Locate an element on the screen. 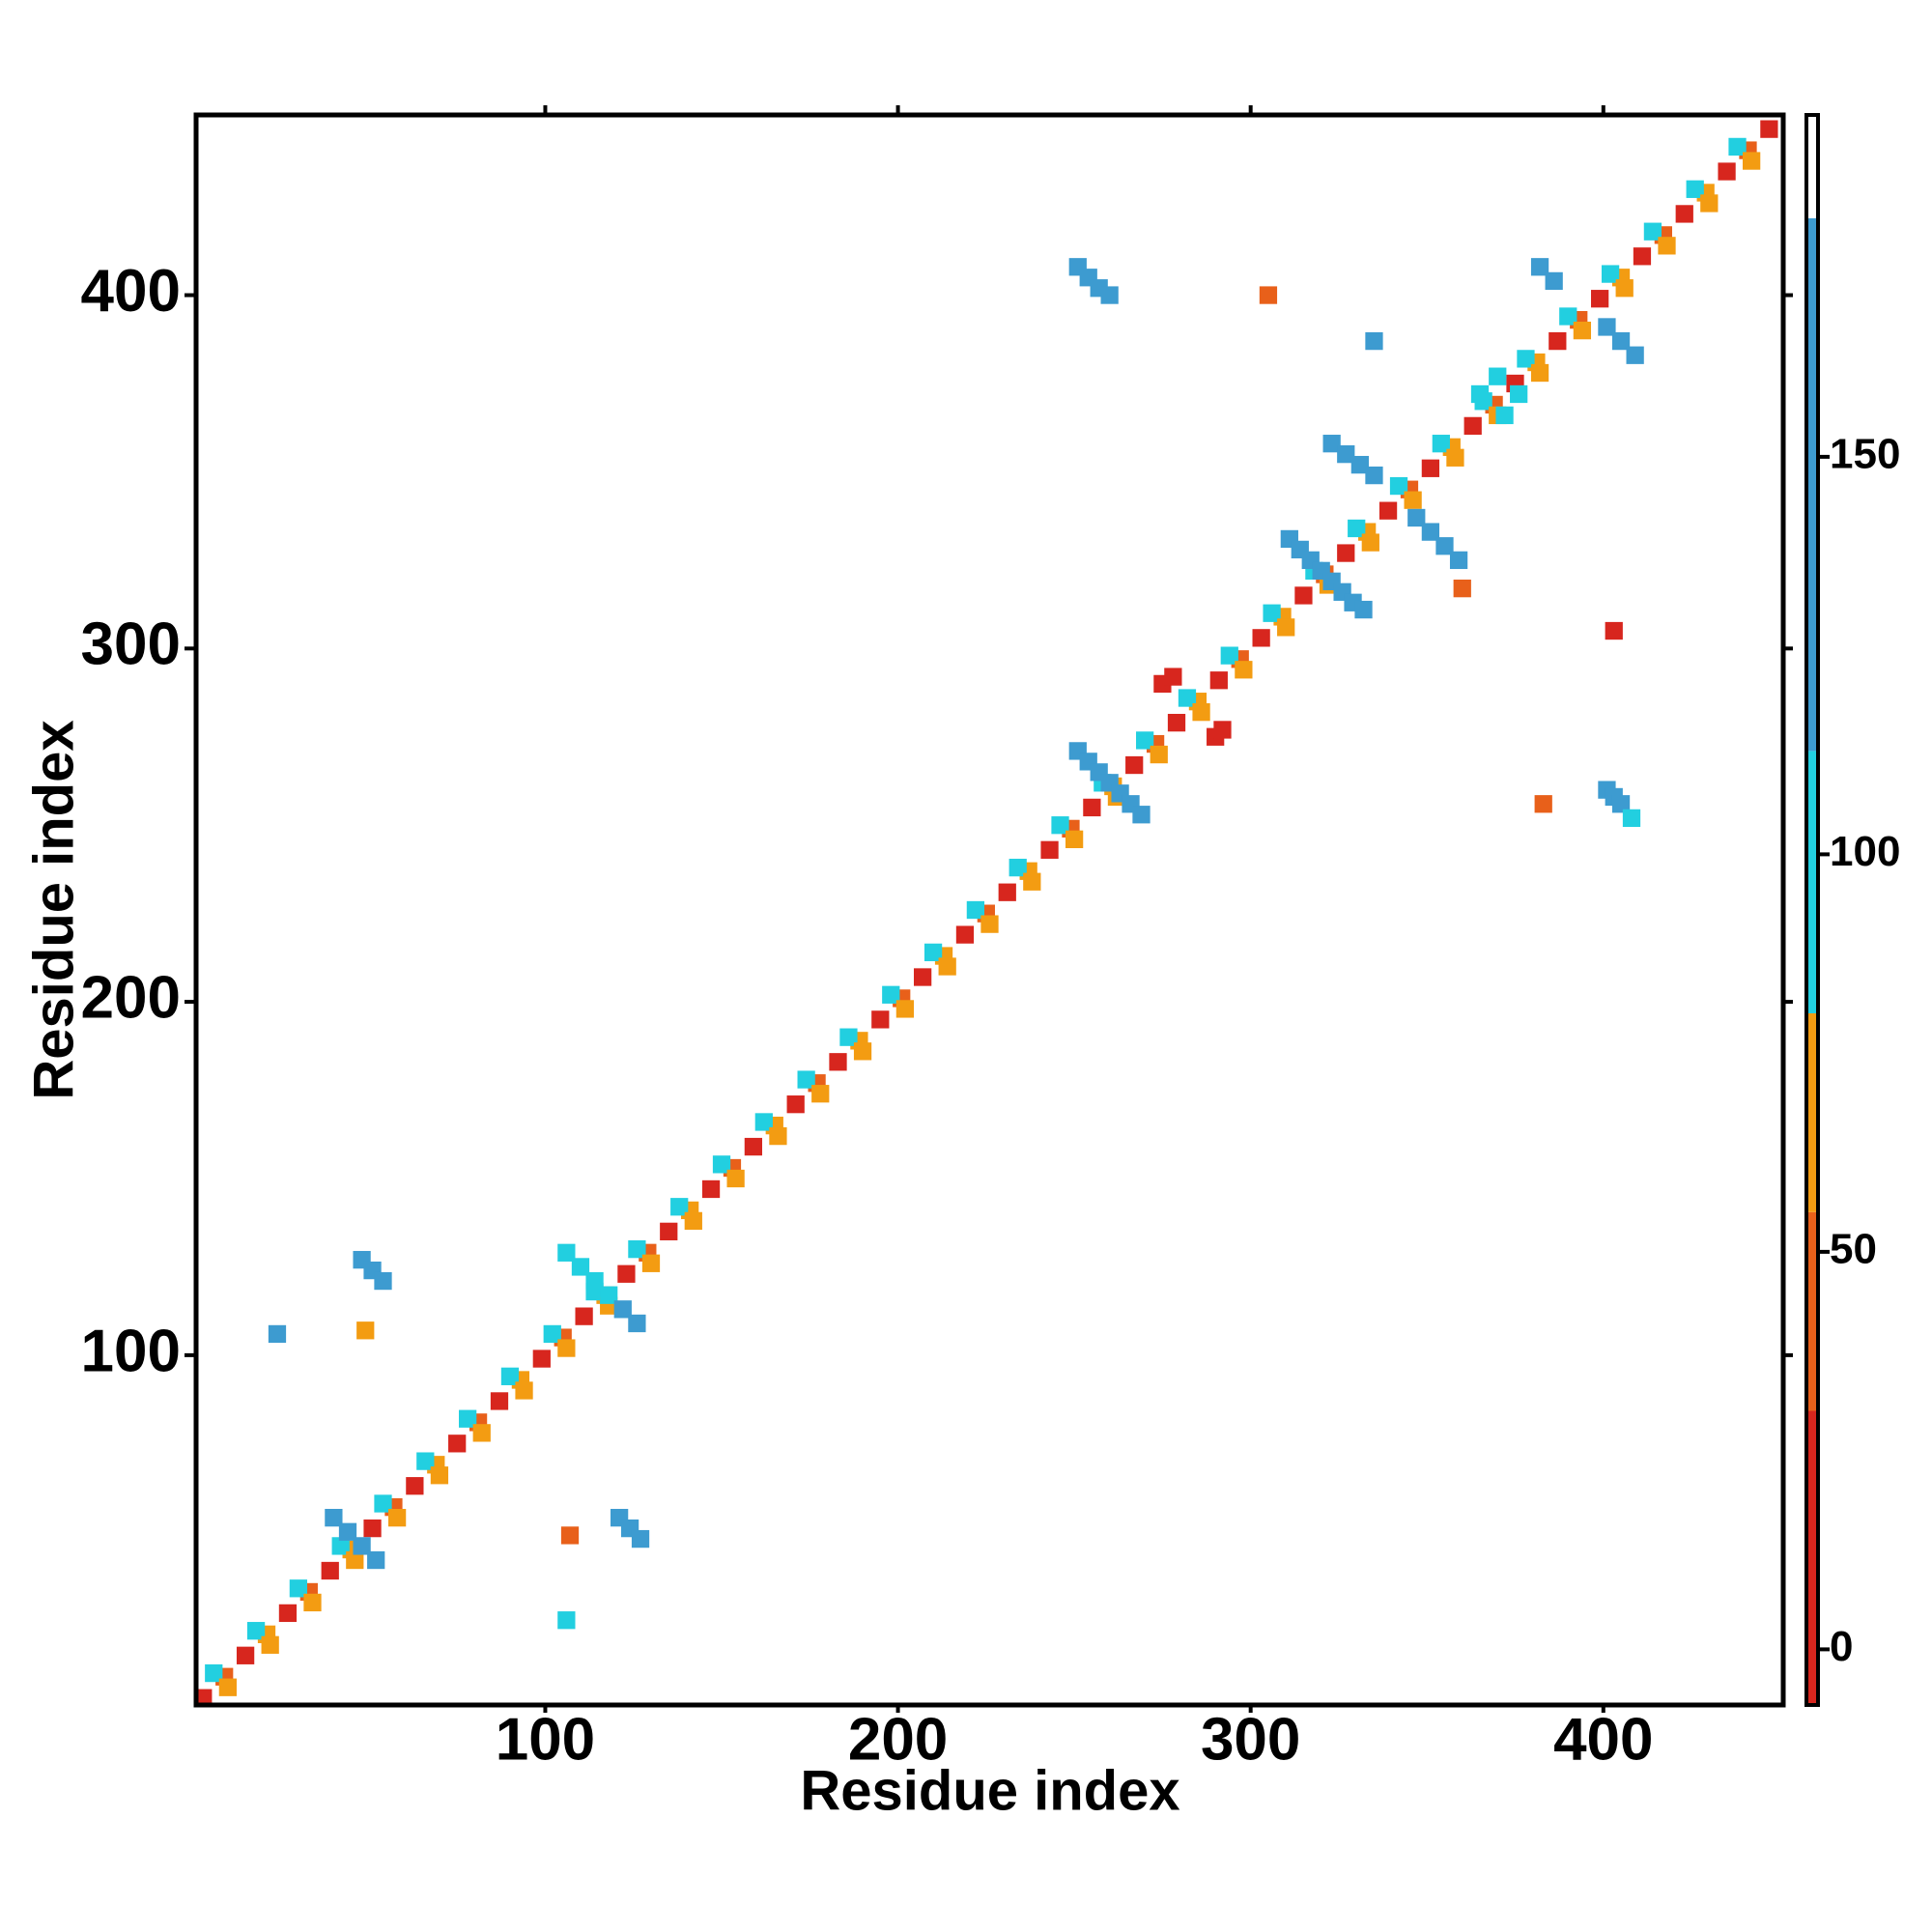  x-tick-label: 100 is located at coordinates (545, 1739).